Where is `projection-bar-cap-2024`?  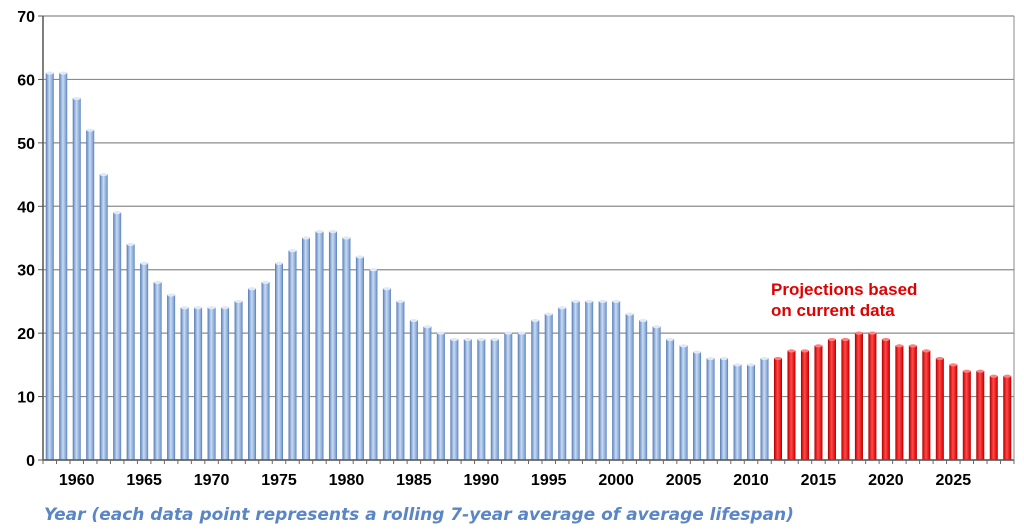
projection-bar-cap-2024 is located at coordinates (940, 358).